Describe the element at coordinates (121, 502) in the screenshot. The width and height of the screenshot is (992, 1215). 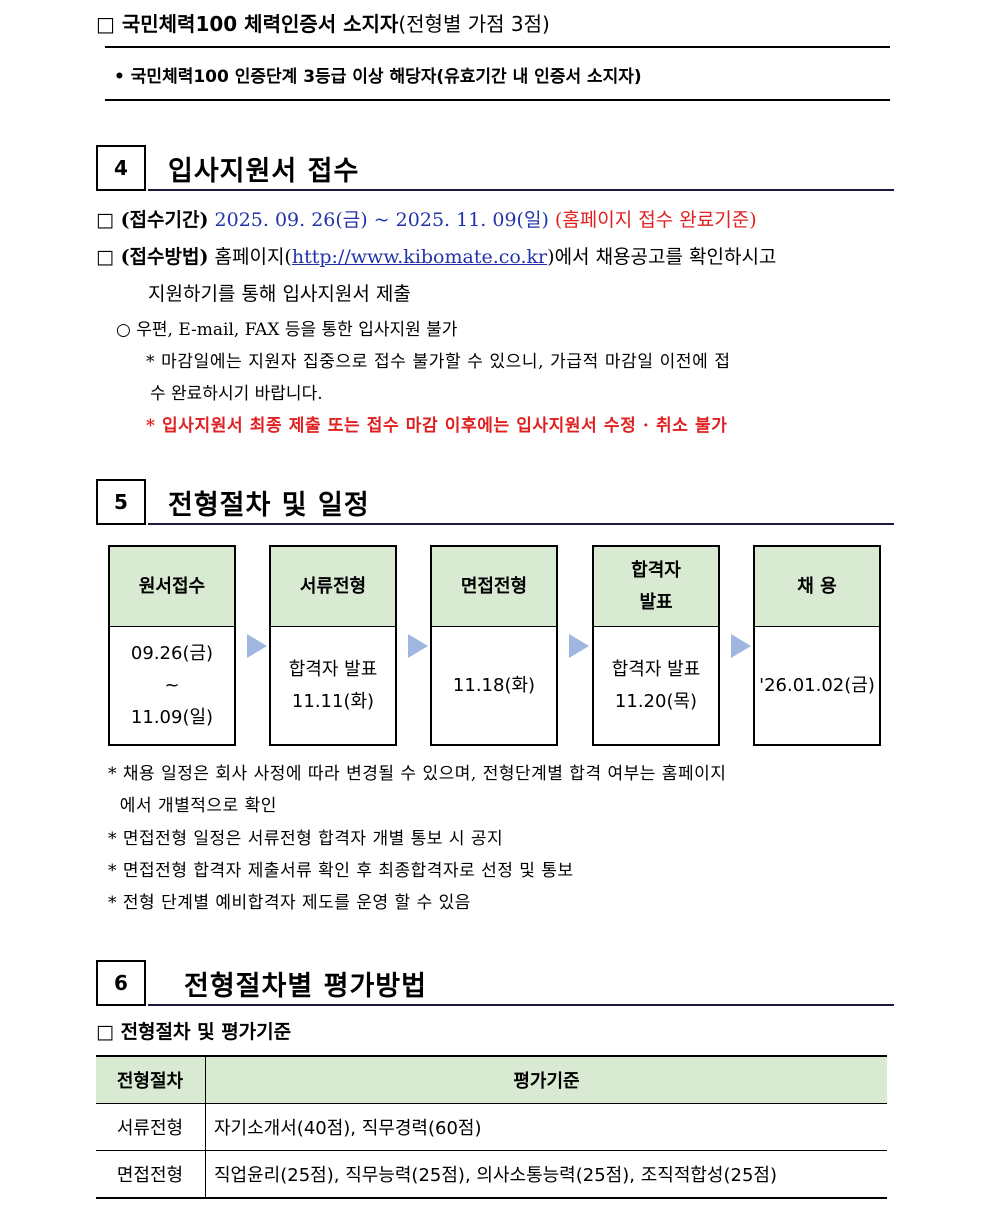
I see `section-number: 5` at that location.